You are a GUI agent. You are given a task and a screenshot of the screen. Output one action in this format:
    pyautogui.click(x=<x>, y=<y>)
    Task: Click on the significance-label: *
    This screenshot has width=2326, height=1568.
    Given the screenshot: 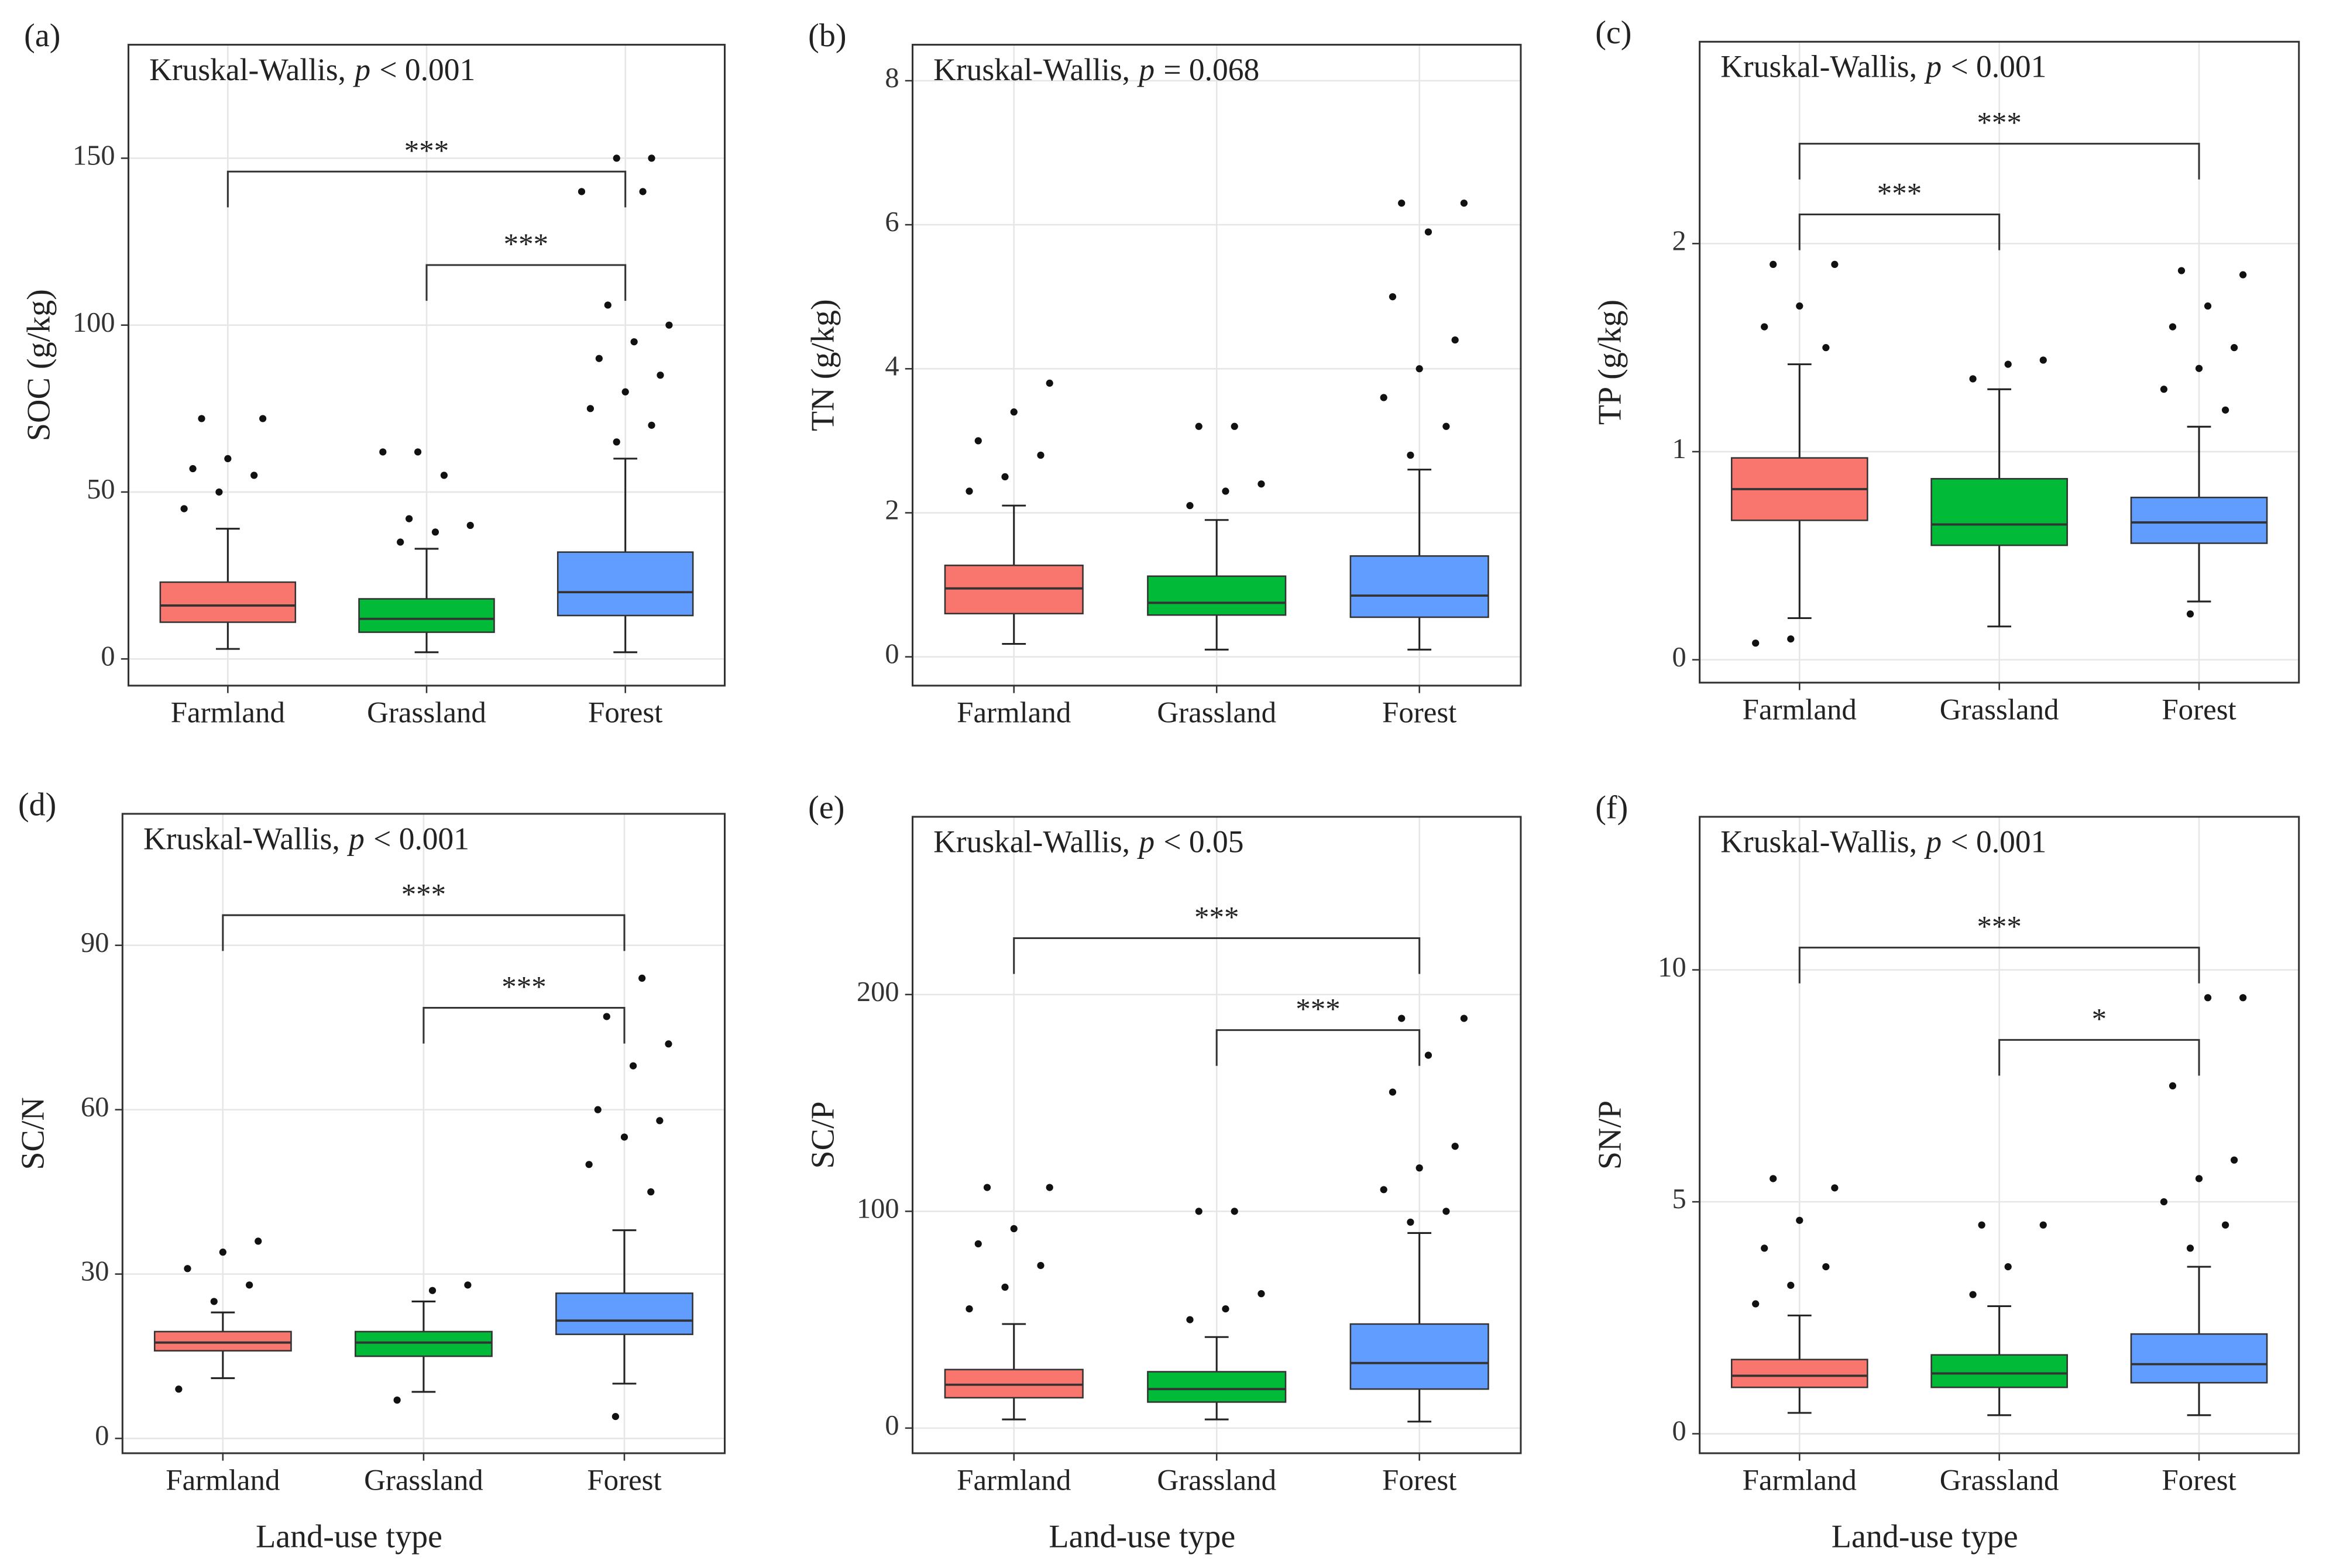 What is the action you would take?
    pyautogui.click(x=2099, y=1019)
    